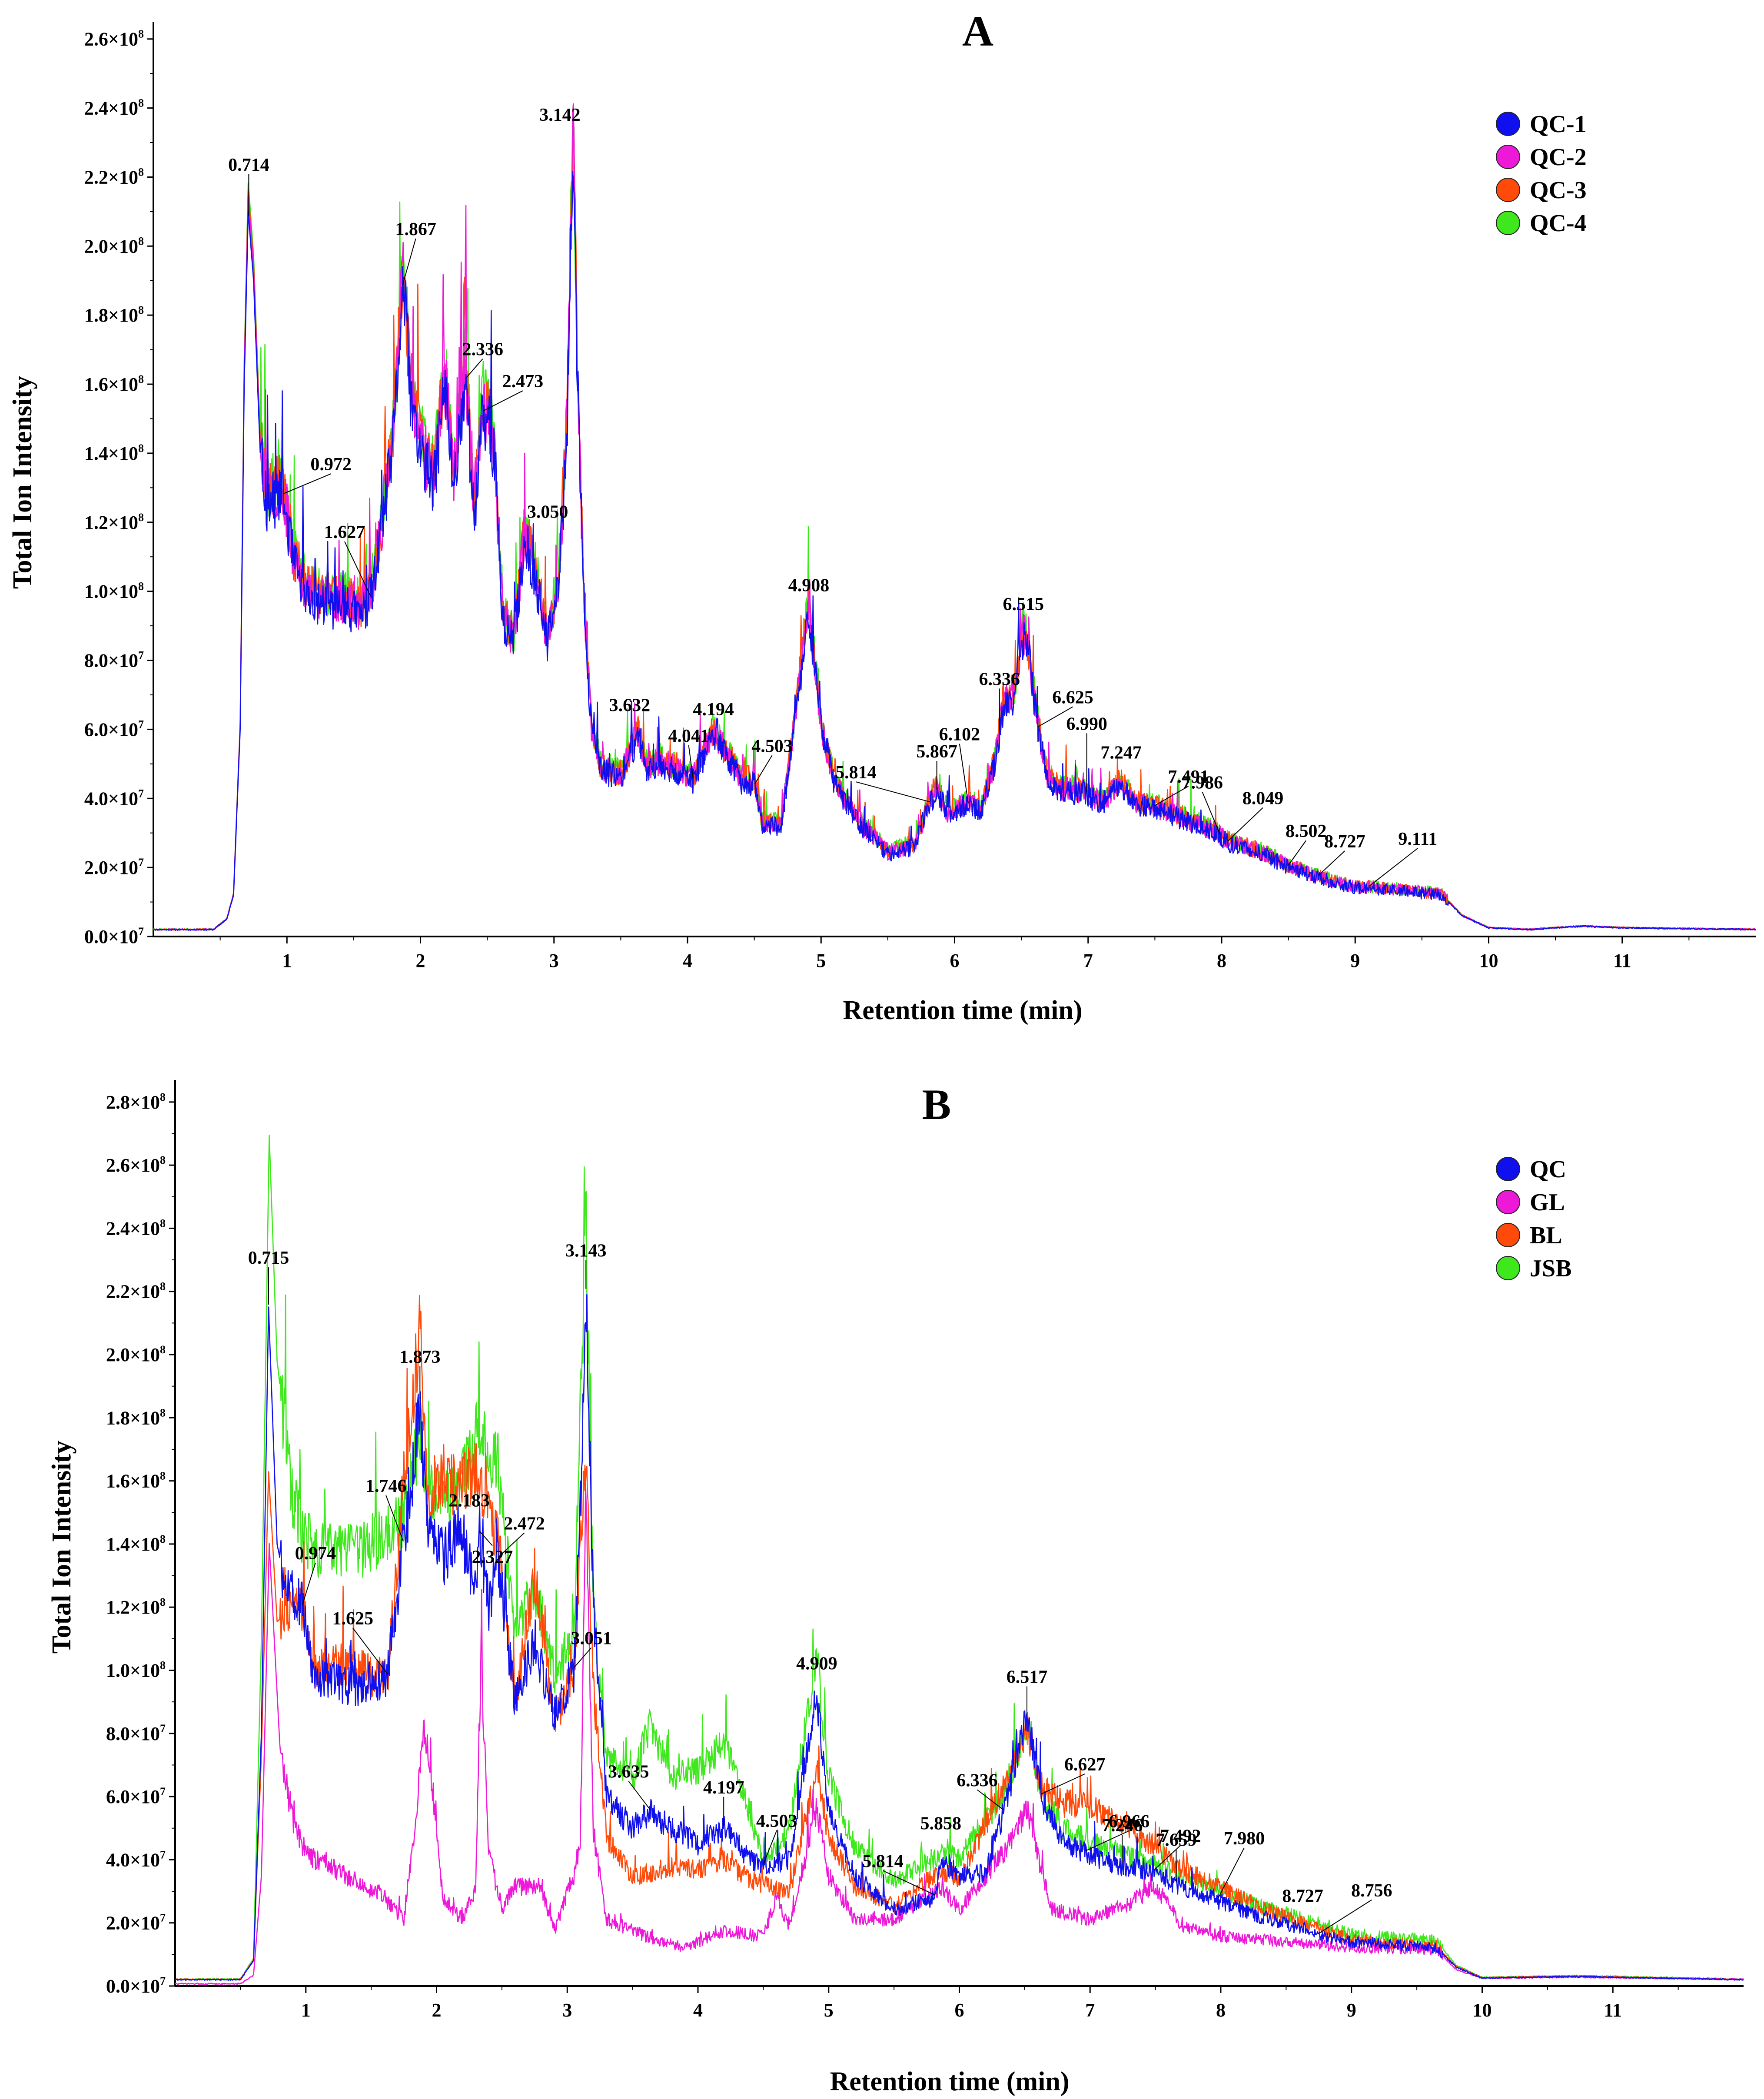 This screenshot has height=2099, width=1764. What do you see at coordinates (630, 706) in the screenshot?
I see `peak-label: 3.632` at bounding box center [630, 706].